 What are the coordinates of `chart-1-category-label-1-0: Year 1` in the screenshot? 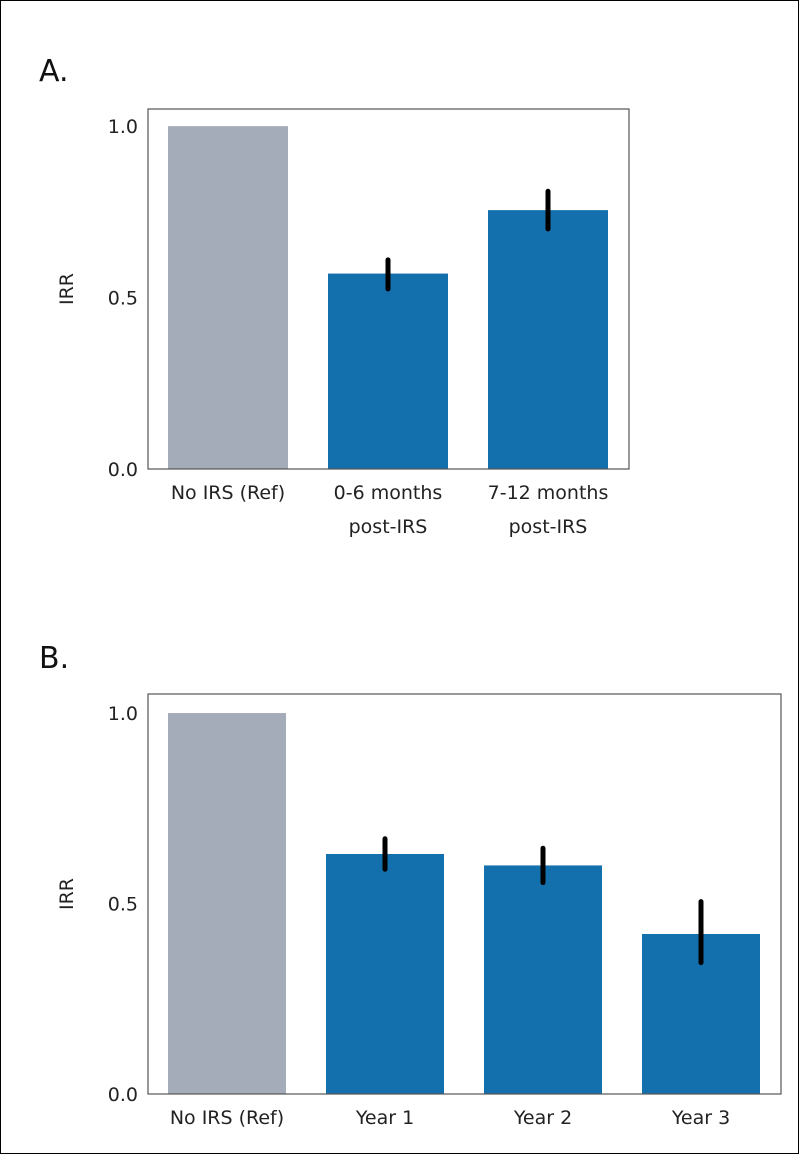 It's located at (384, 1118).